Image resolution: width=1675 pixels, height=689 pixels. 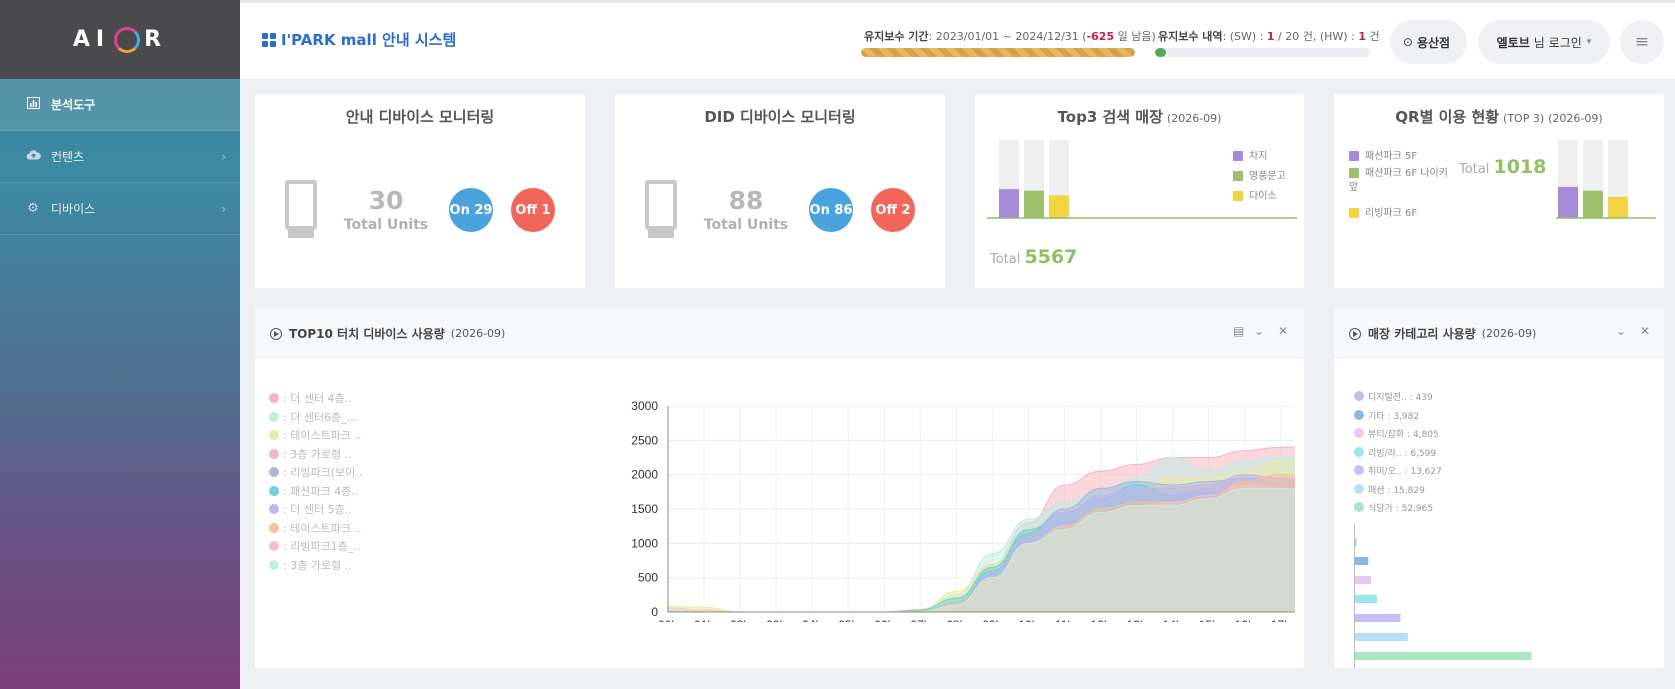 What do you see at coordinates (1239, 331) in the screenshot?
I see `book-icon: ▤` at bounding box center [1239, 331].